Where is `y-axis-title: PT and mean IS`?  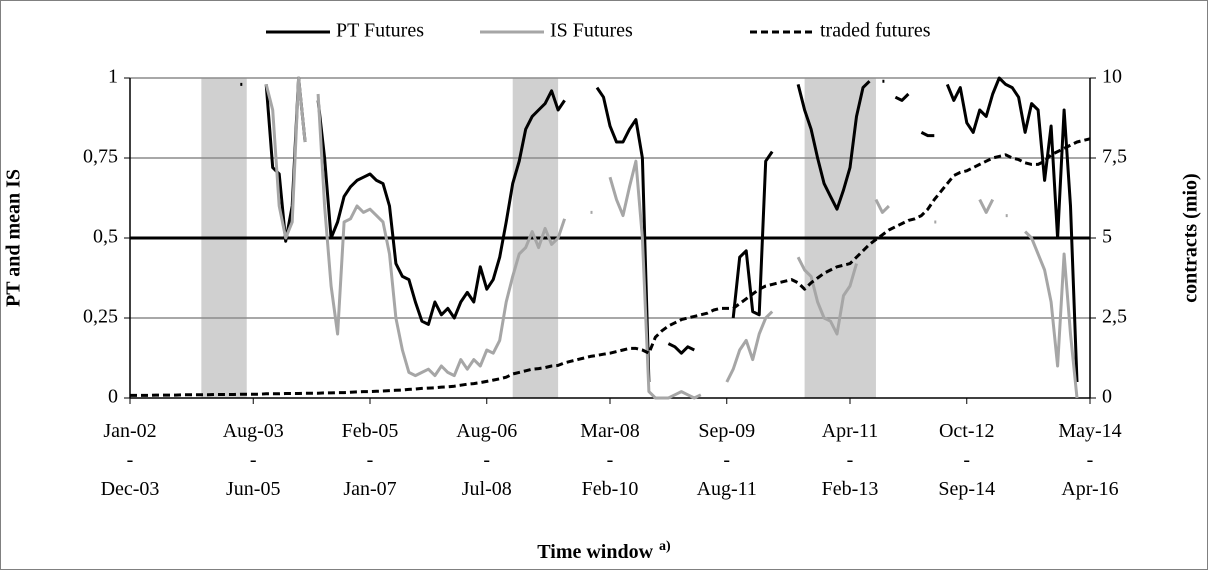
y-axis-title: PT and mean IS is located at coordinates (14, 238).